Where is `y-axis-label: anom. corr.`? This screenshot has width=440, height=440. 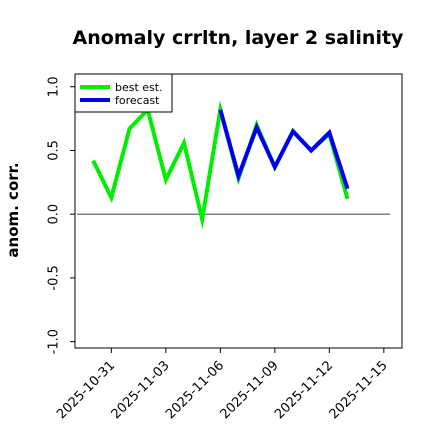 y-axis-label: anom. corr. is located at coordinates (13, 209).